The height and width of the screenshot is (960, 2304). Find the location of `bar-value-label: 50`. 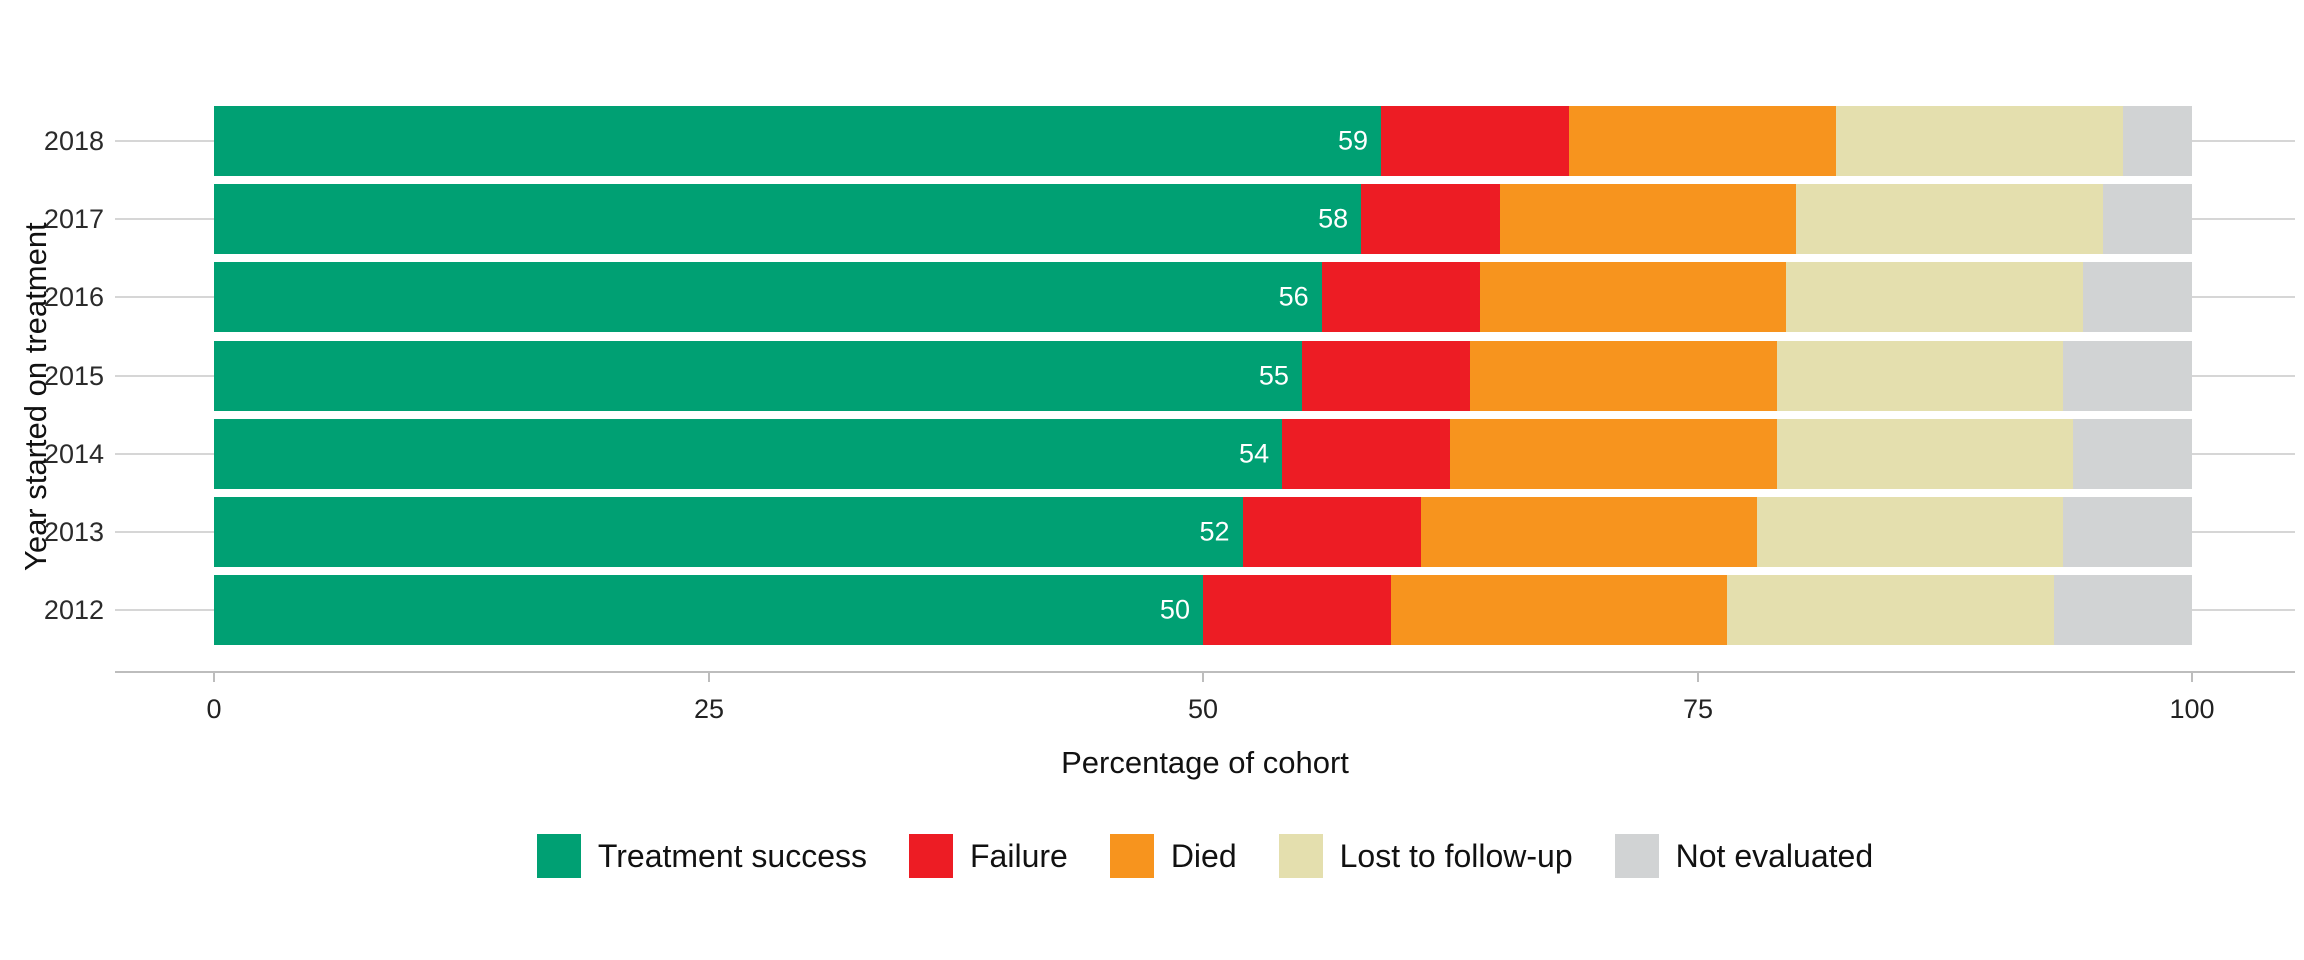

bar-value-label: 50 is located at coordinates (1174, 609).